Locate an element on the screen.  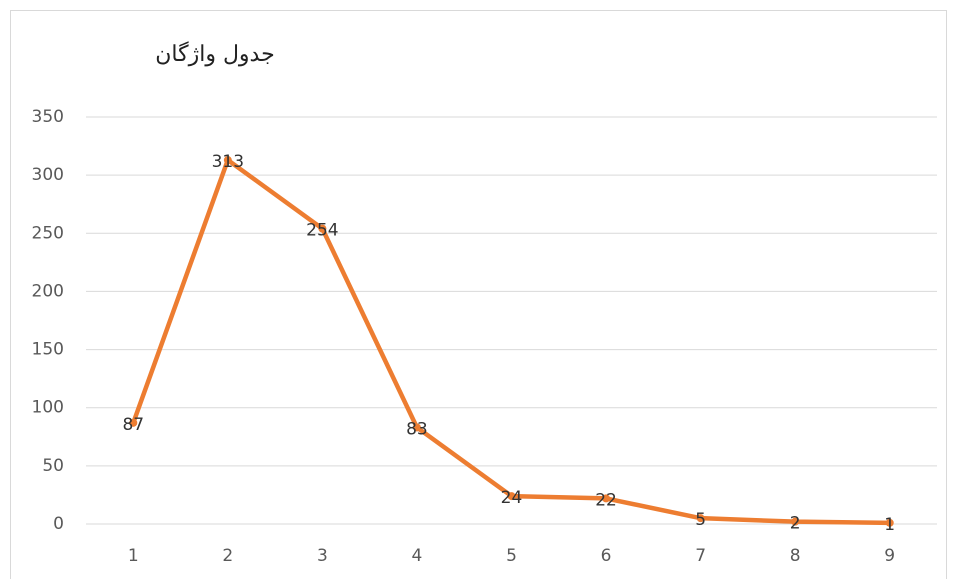
y-tick-label: 250 is located at coordinates (48, 233).